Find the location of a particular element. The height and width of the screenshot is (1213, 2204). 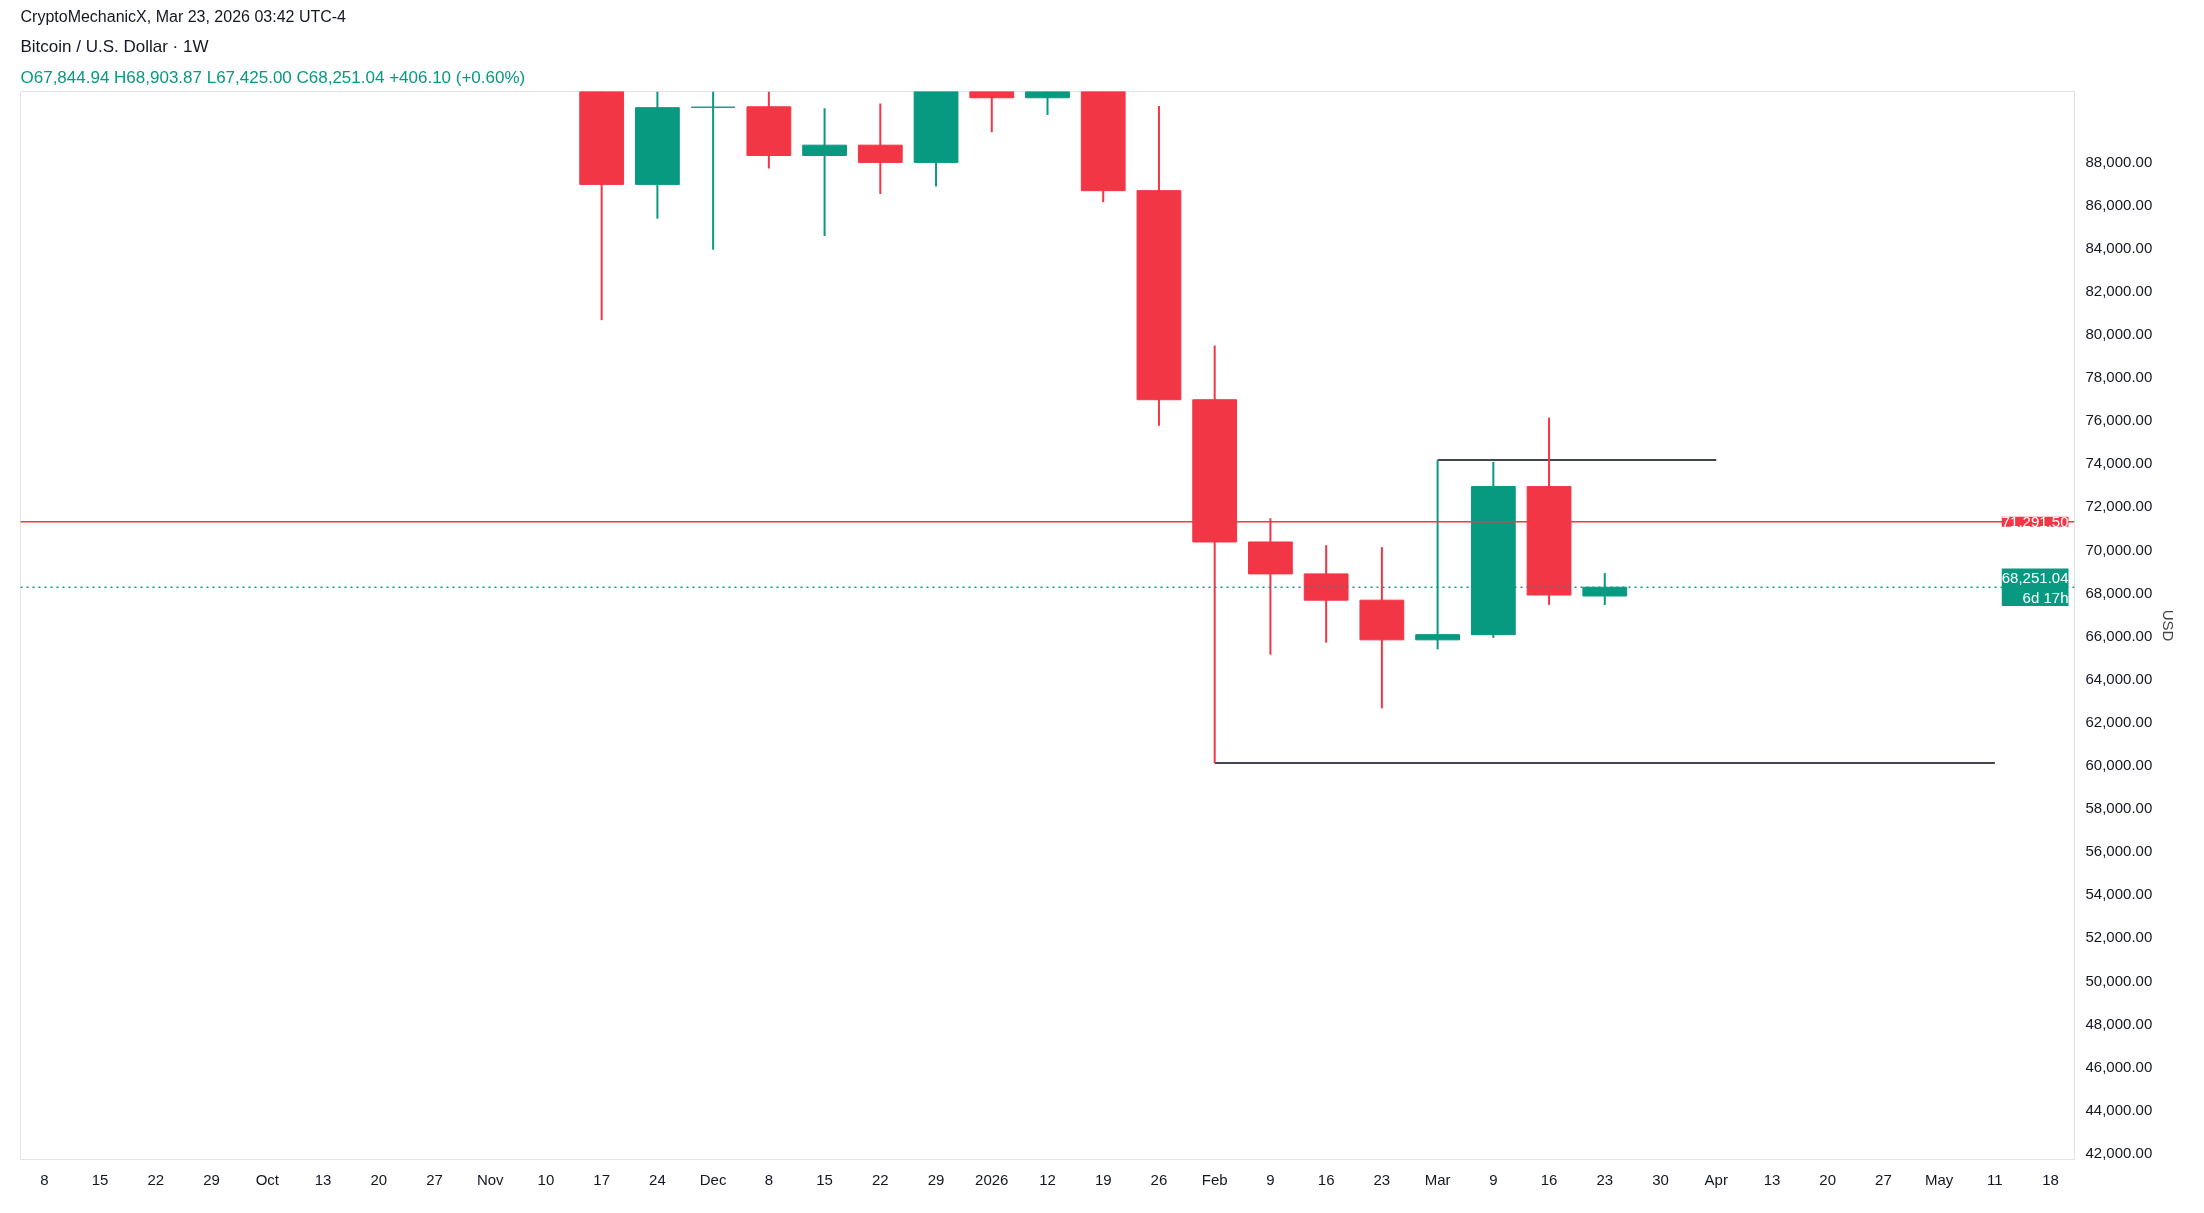

y-tick-label: 54,000.00 is located at coordinates (2119, 894).